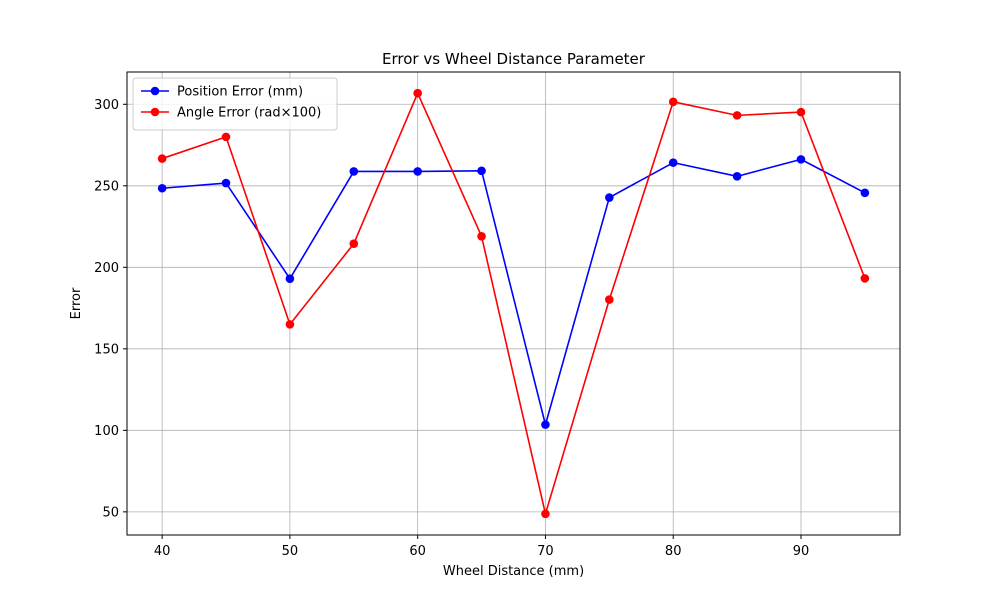 This screenshot has width=1000, height=600. I want to click on y-tick-label: 250, so click(106, 186).